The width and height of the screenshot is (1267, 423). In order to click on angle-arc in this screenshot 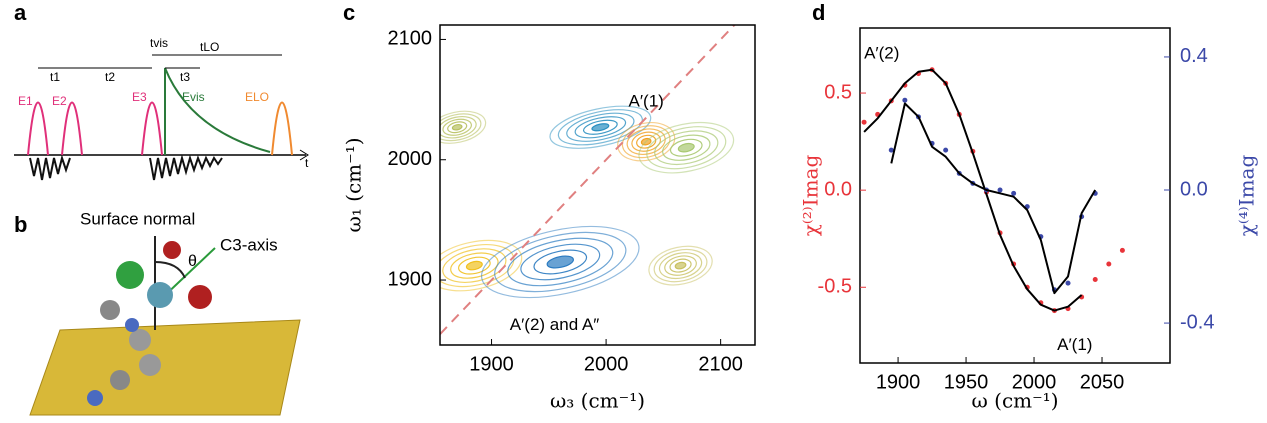, I will do `click(170, 270)`.